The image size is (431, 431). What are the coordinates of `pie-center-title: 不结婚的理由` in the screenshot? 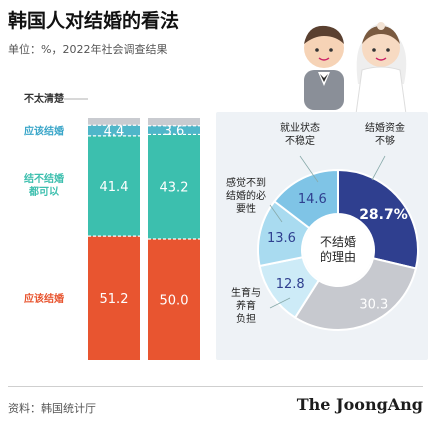 It's located at (338, 249).